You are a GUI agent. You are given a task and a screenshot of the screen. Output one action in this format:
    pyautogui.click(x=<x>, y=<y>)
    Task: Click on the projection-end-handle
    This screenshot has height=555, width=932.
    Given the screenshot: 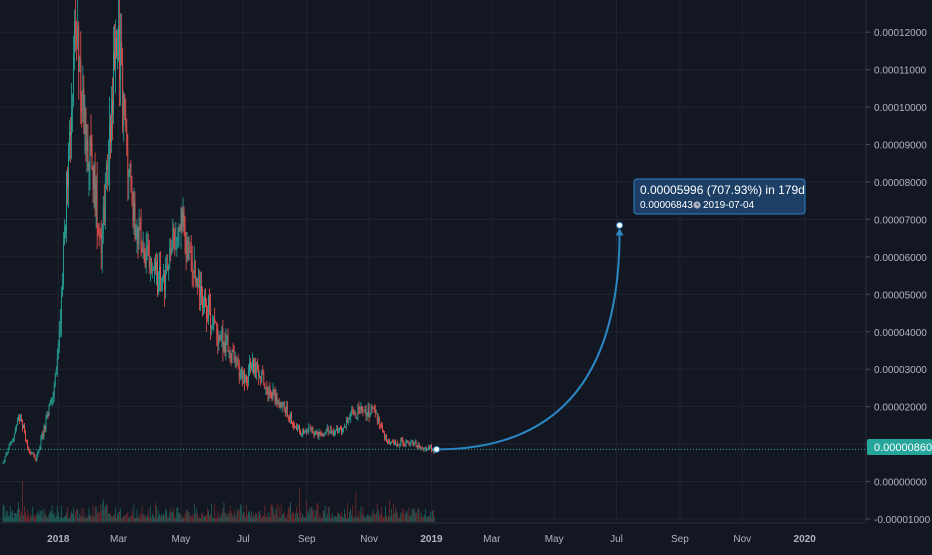 What is the action you would take?
    pyautogui.click(x=620, y=225)
    